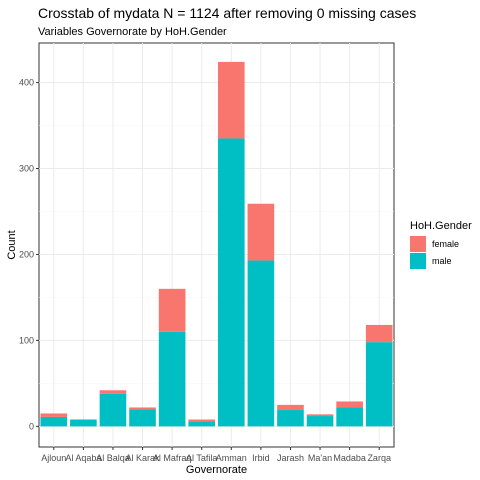 Image resolution: width=480 pixels, height=480 pixels. What do you see at coordinates (418, 261) in the screenshot?
I see `legend-key-male` at bounding box center [418, 261].